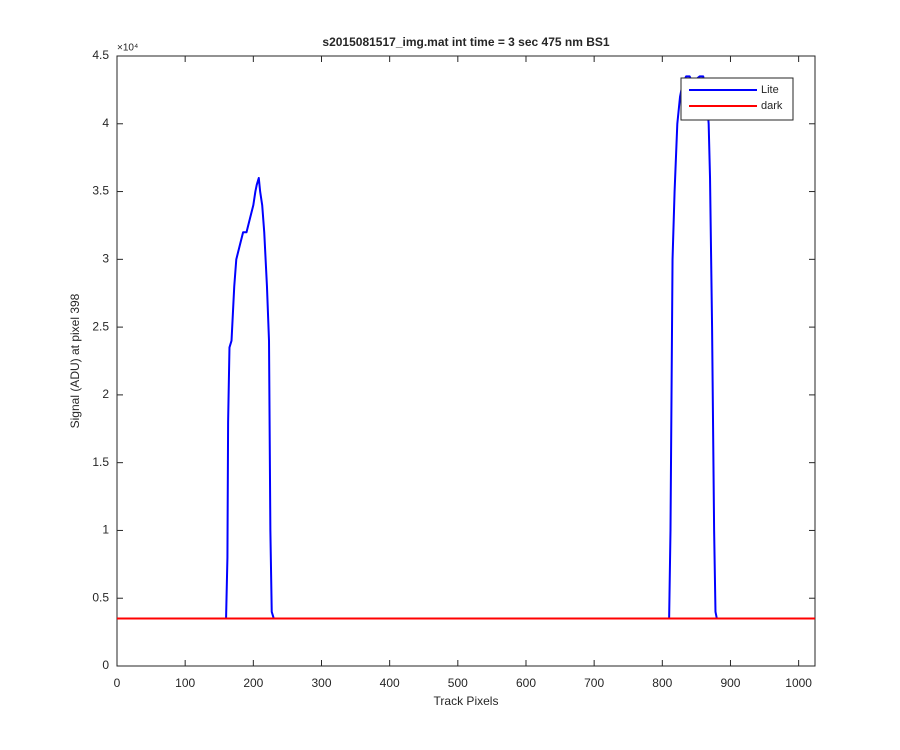 The width and height of the screenshot is (900, 750). Describe the element at coordinates (770, 90) in the screenshot. I see `legend-label: Lite` at that location.